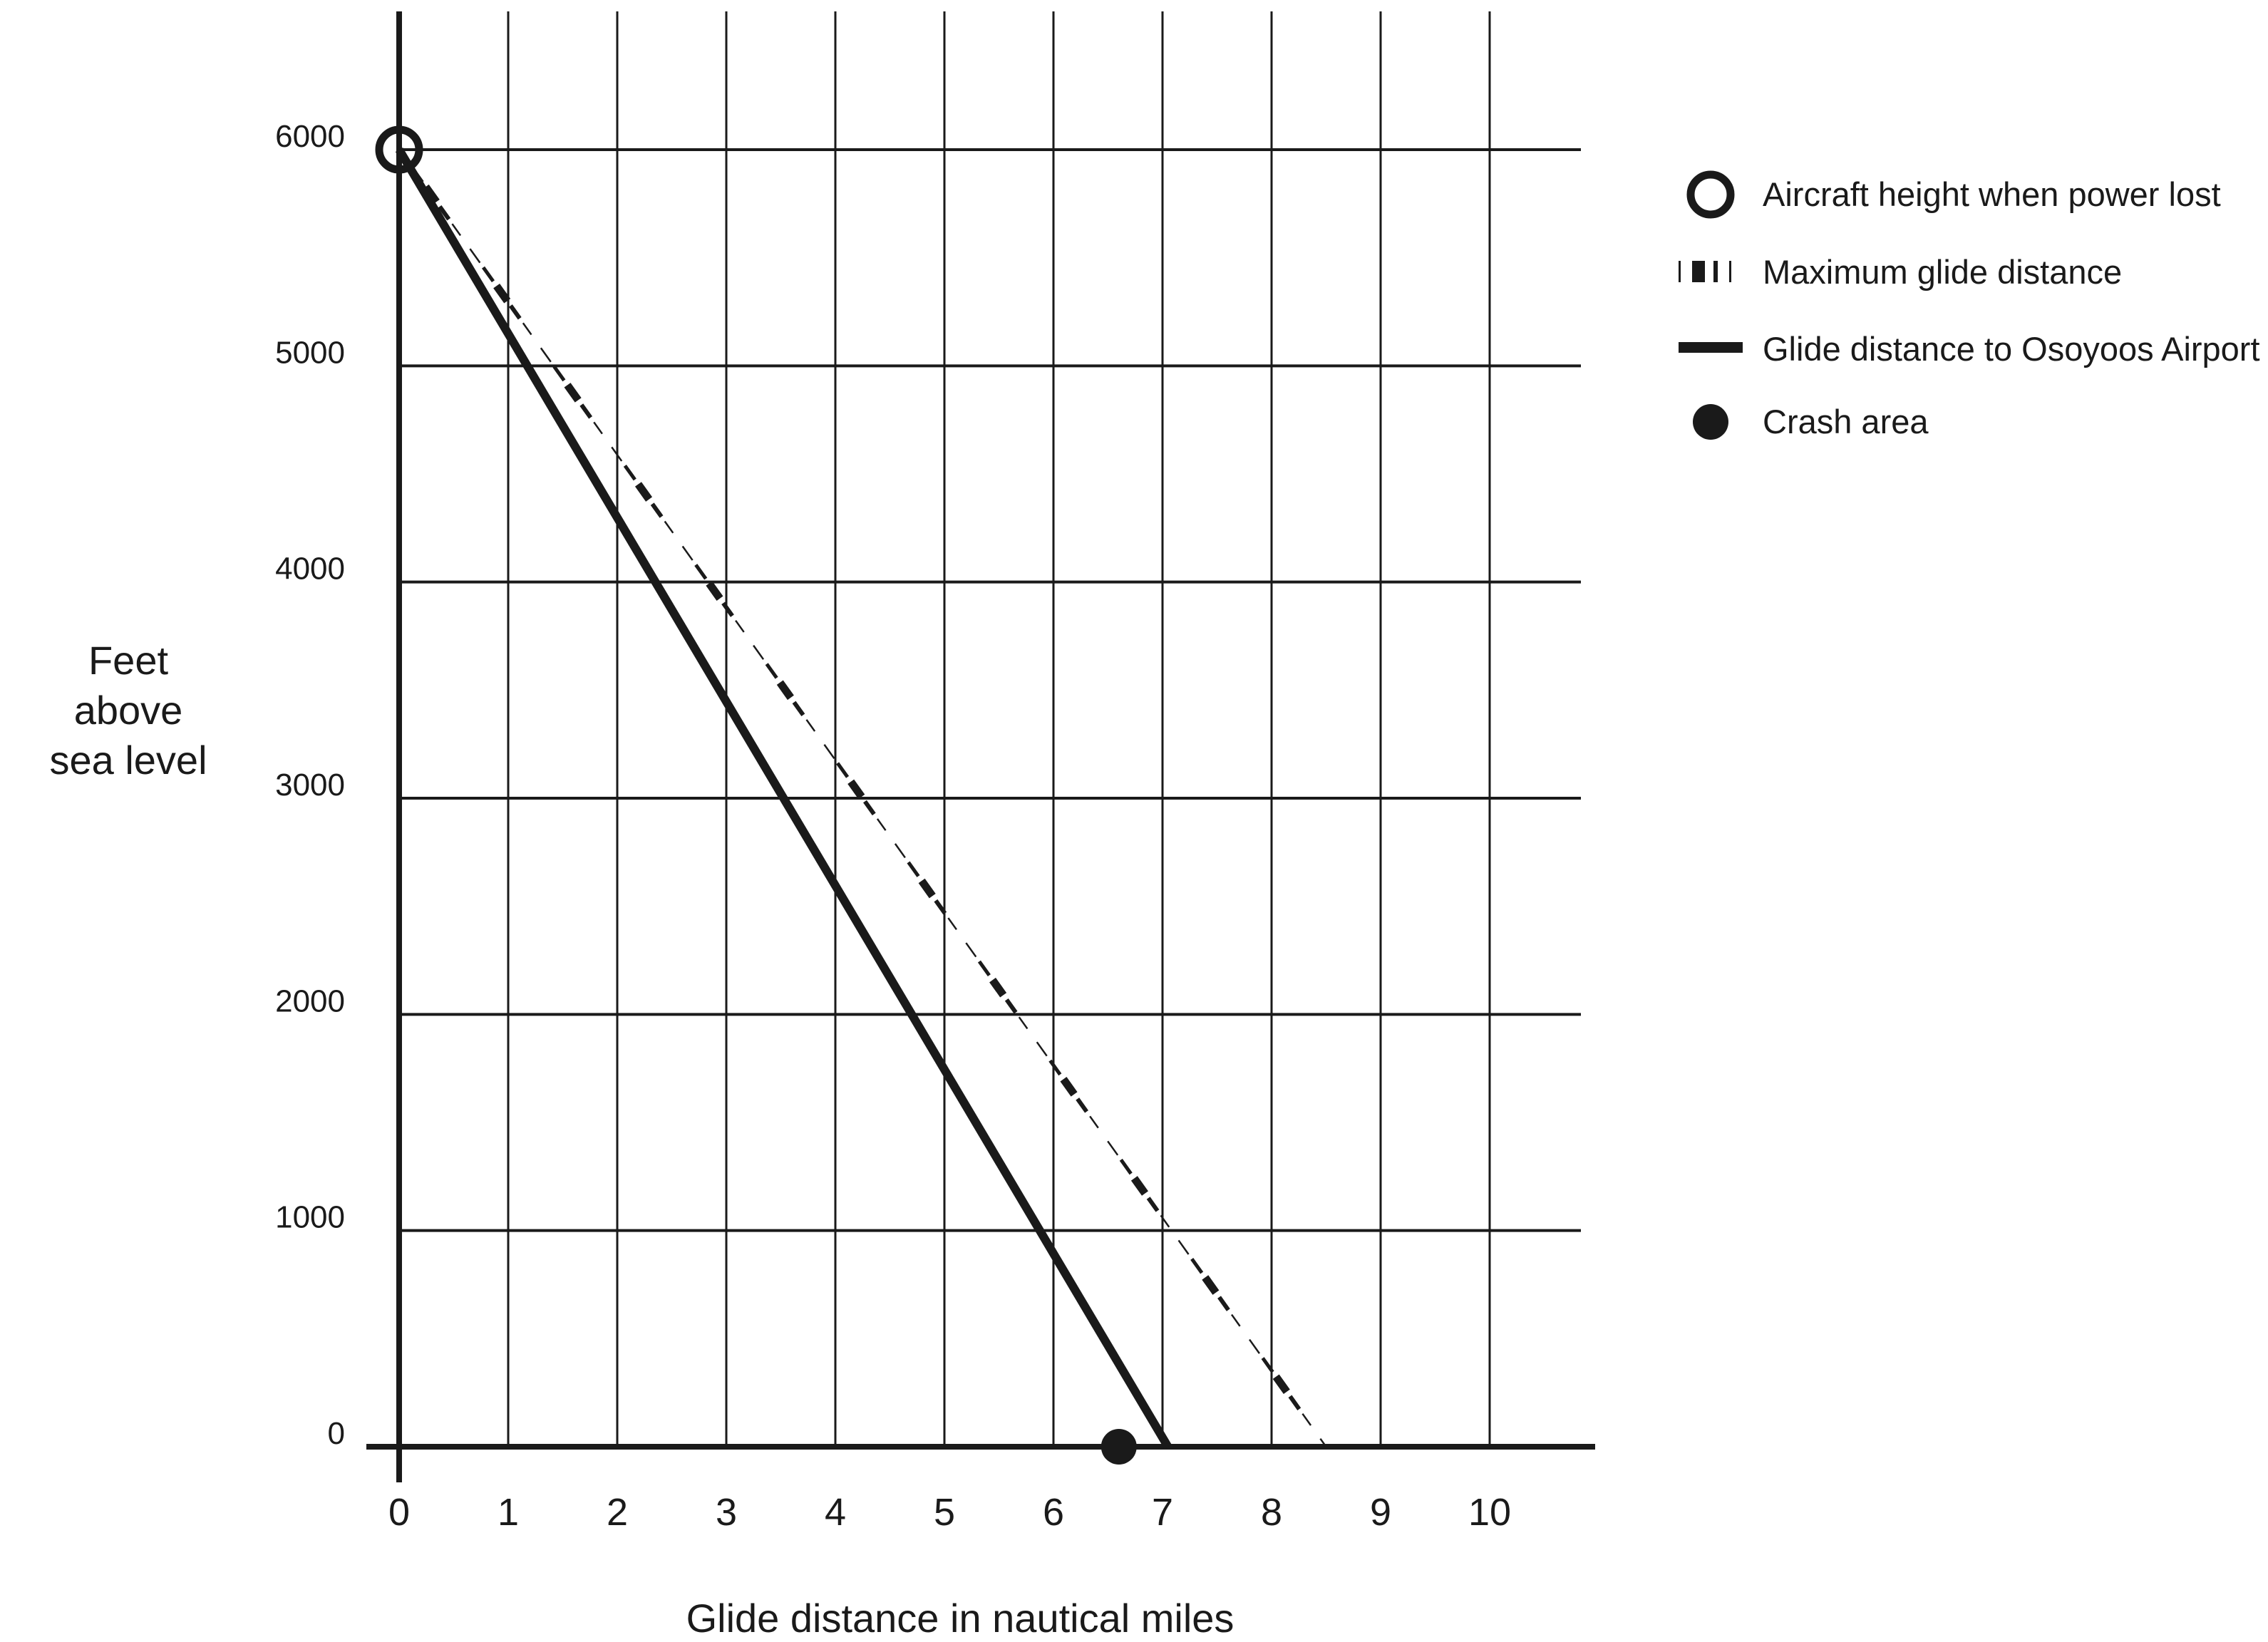  What do you see at coordinates (310, 569) in the screenshot?
I see `y-tick-label: 4000` at bounding box center [310, 569].